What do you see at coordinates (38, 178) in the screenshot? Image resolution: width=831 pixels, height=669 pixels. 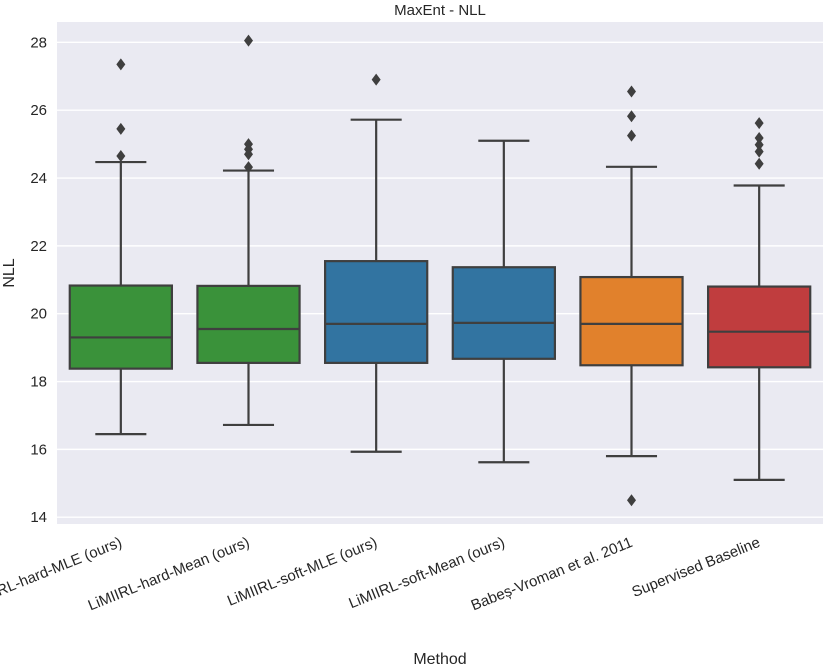 I see `y-tick-label: 24` at bounding box center [38, 178].